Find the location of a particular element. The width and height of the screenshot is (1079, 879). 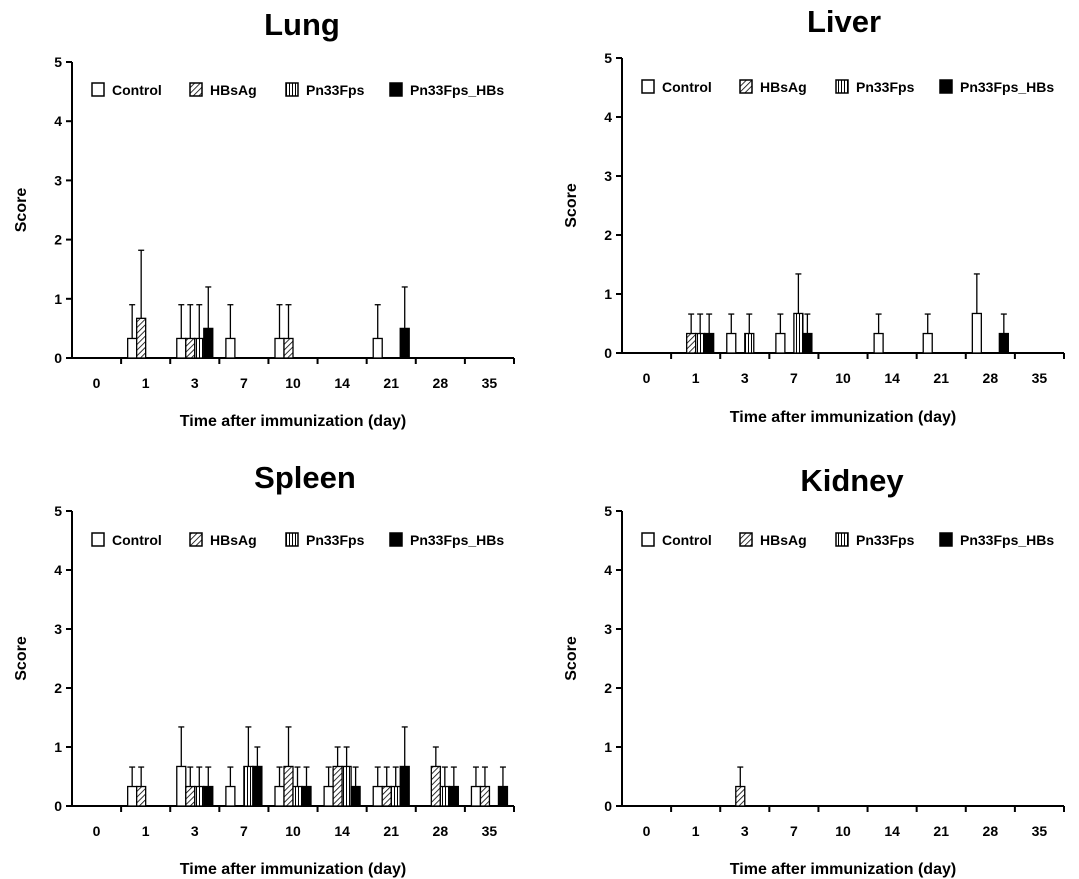

legend-label: HBsAg is located at coordinates (233, 90).